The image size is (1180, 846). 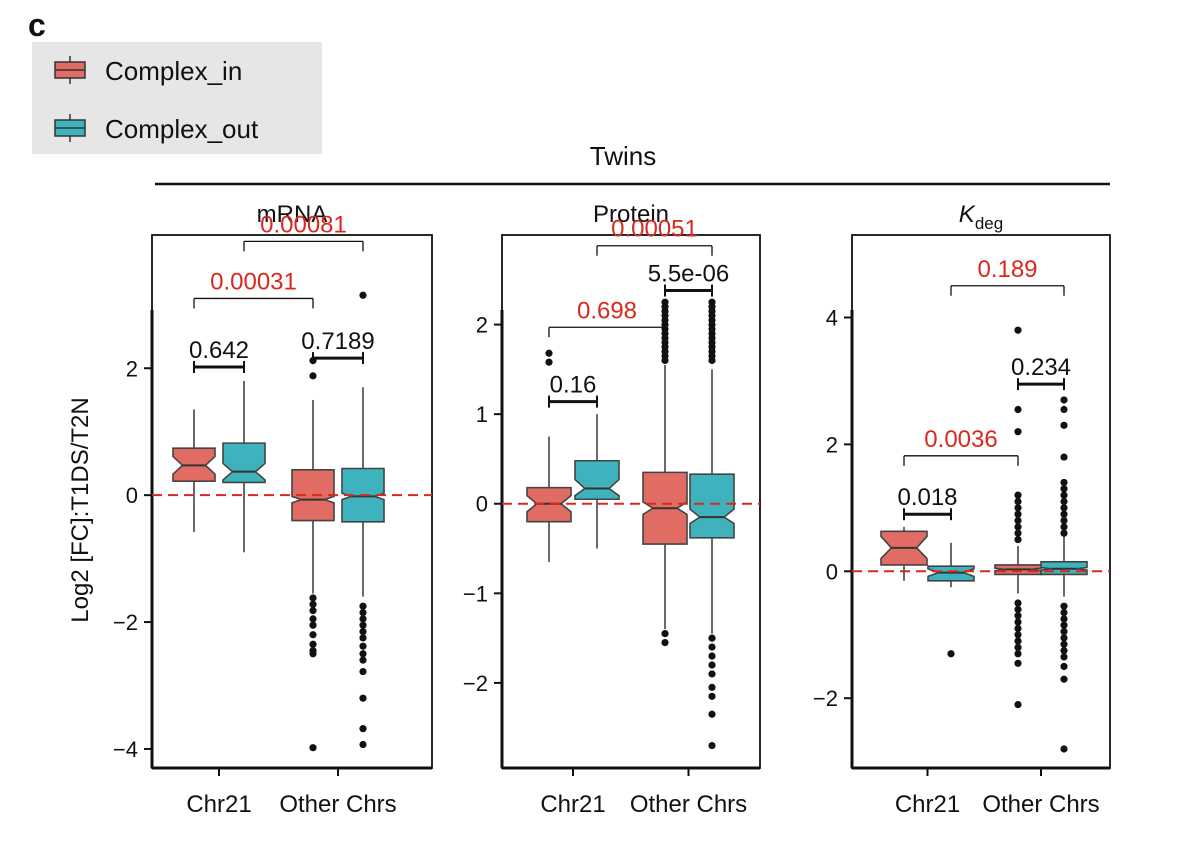 What do you see at coordinates (607, 310) in the screenshot?
I see `p-value-label: 0.698` at bounding box center [607, 310].